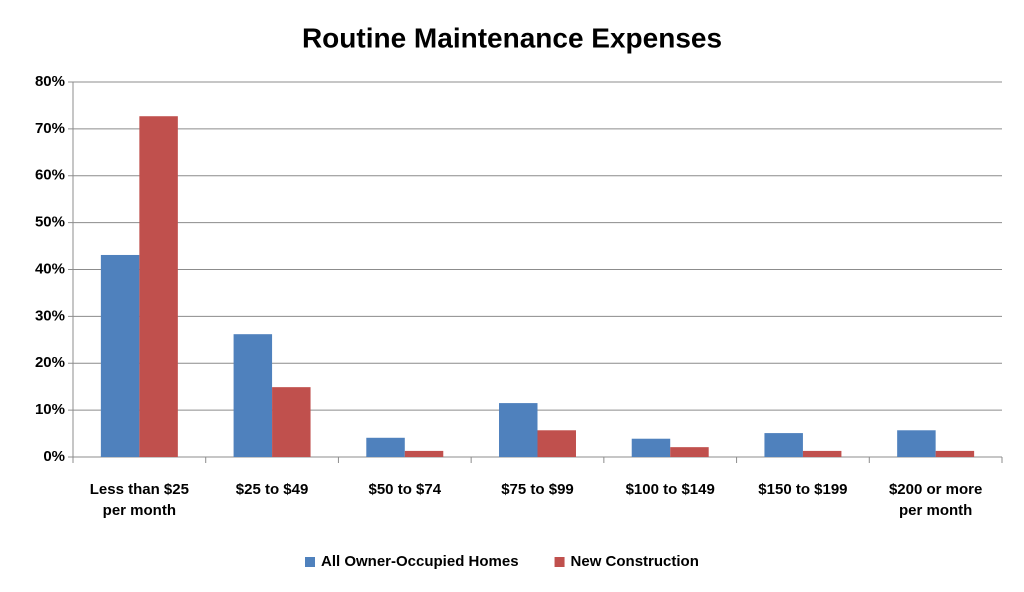 The image size is (1024, 592). Describe the element at coordinates (803, 489) in the screenshot. I see `x-tick-label: $150 to $199` at that location.